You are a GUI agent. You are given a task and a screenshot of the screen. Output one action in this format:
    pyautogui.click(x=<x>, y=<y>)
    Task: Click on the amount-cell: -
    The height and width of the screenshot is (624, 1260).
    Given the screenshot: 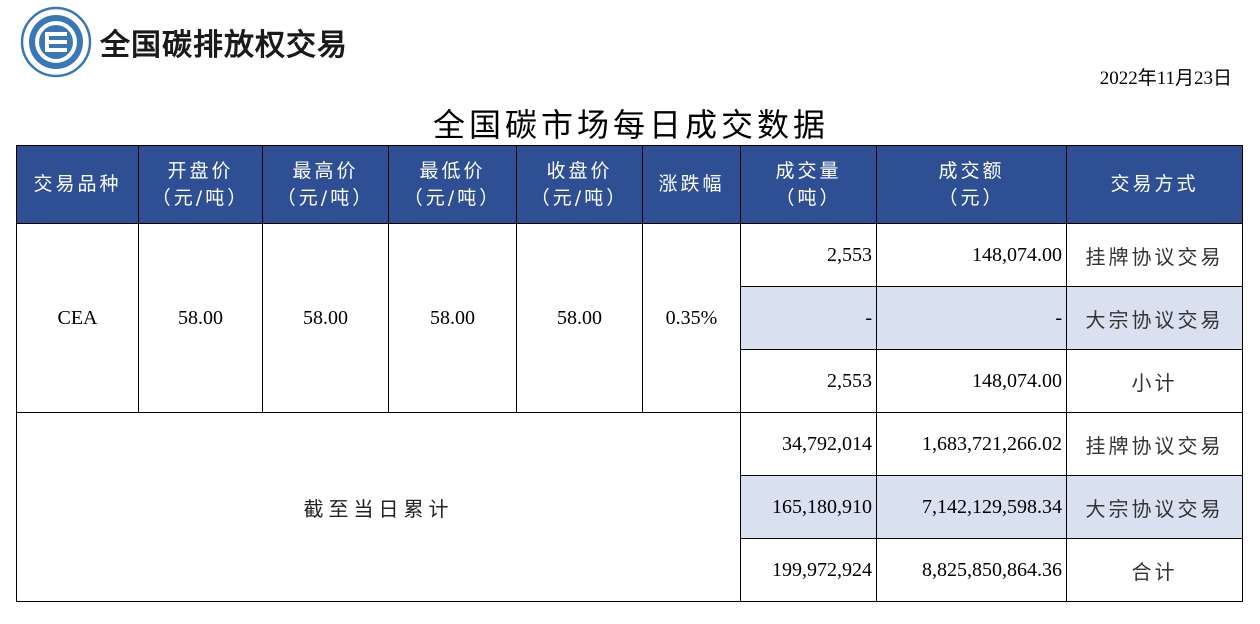 What is the action you would take?
    pyautogui.click(x=971, y=318)
    